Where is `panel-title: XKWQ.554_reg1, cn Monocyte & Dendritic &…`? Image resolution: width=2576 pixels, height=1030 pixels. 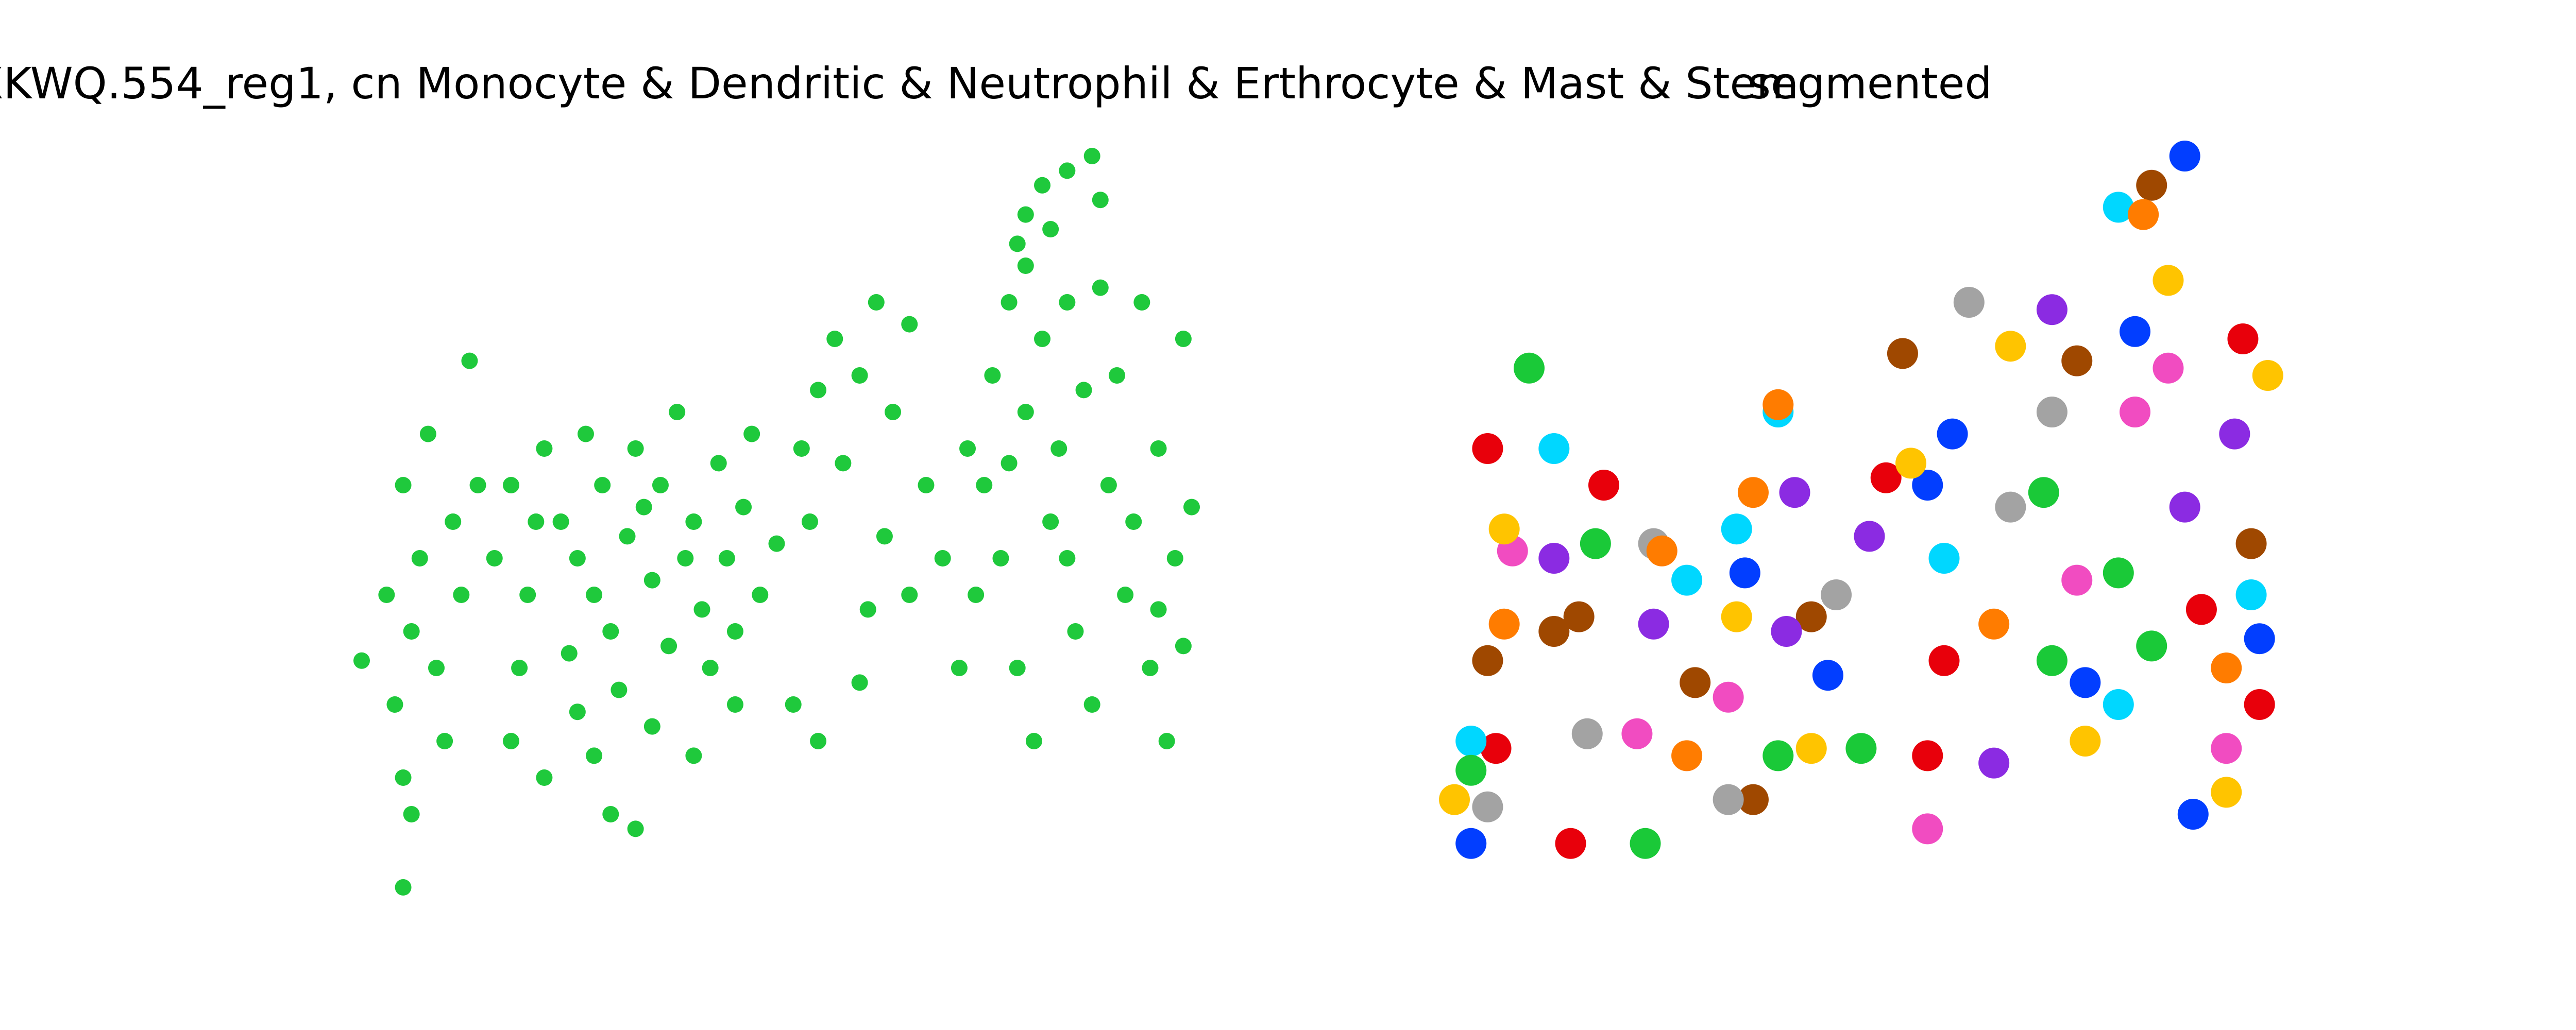 panel-title: XKWQ.554_reg1, cn Monocyte & Dendritic &… is located at coordinates (899, 83).